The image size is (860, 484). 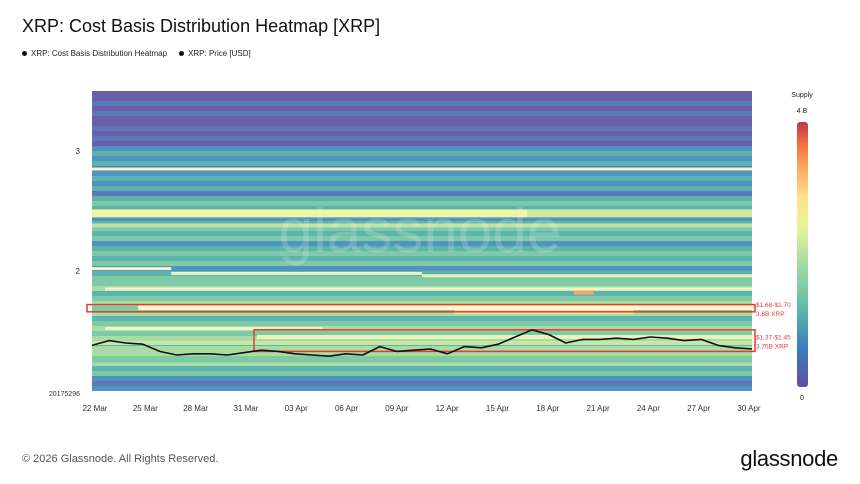 I want to click on x-tick-label: 15 Apr, so click(x=497, y=408).